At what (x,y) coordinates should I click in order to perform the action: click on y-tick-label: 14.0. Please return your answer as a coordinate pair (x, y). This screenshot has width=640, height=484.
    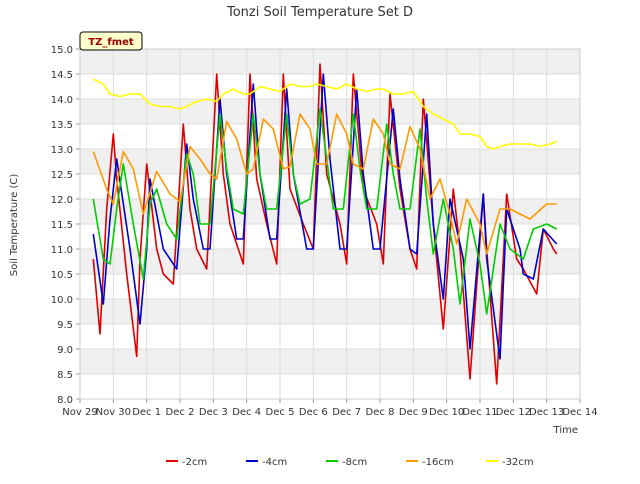
    Looking at the image, I should click on (62, 100).